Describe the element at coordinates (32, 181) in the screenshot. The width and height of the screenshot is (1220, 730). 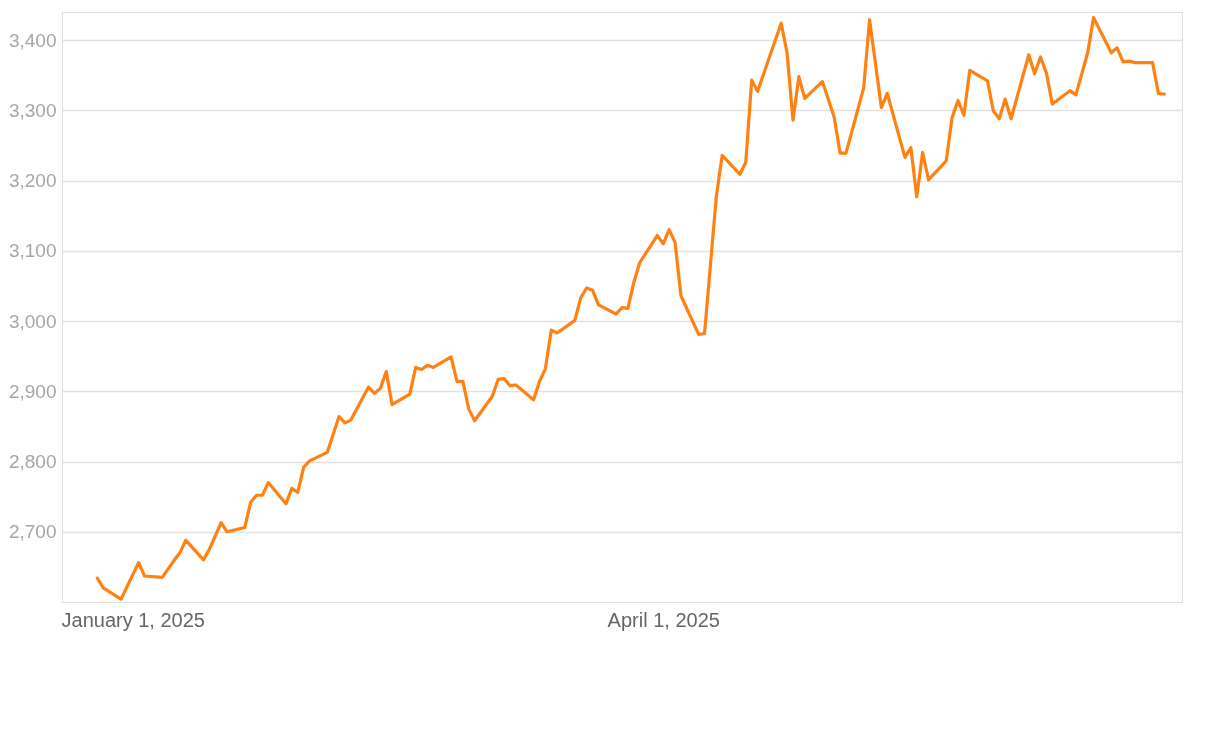
I see `y-tick-label: 3,200` at that location.